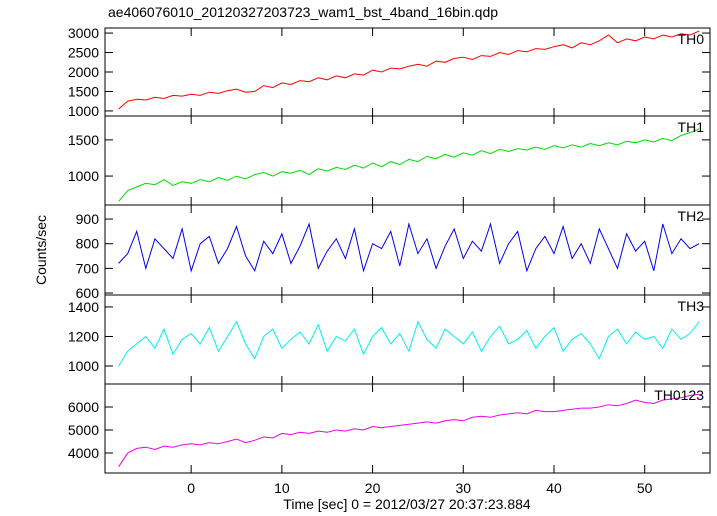  I want to click on panel-label: TH0, so click(691, 39).